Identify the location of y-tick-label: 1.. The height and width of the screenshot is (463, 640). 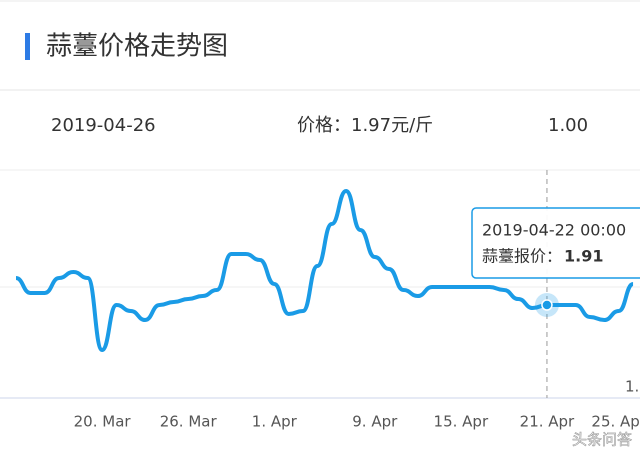
(632, 387).